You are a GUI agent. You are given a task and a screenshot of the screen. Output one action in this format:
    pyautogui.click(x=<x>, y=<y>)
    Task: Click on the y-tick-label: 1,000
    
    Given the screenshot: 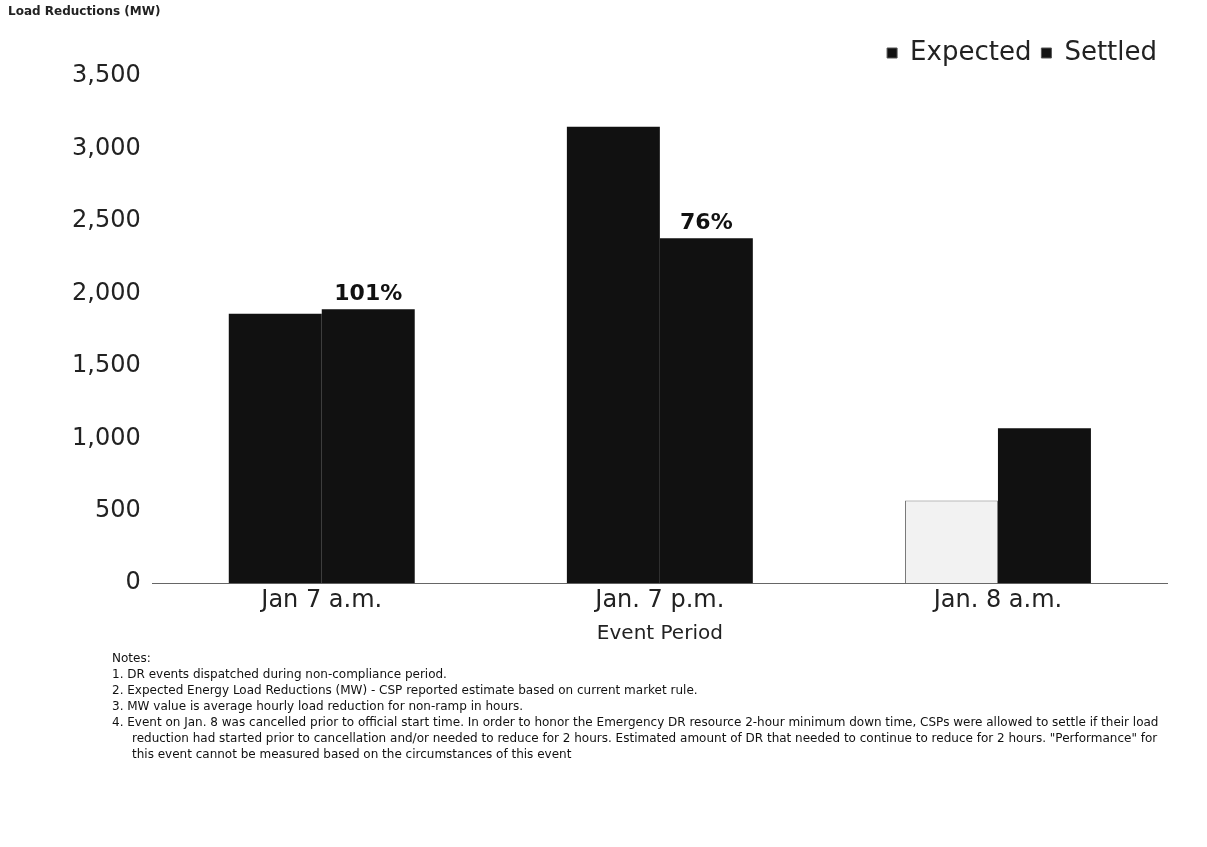 What is the action you would take?
    pyautogui.click(x=106, y=436)
    